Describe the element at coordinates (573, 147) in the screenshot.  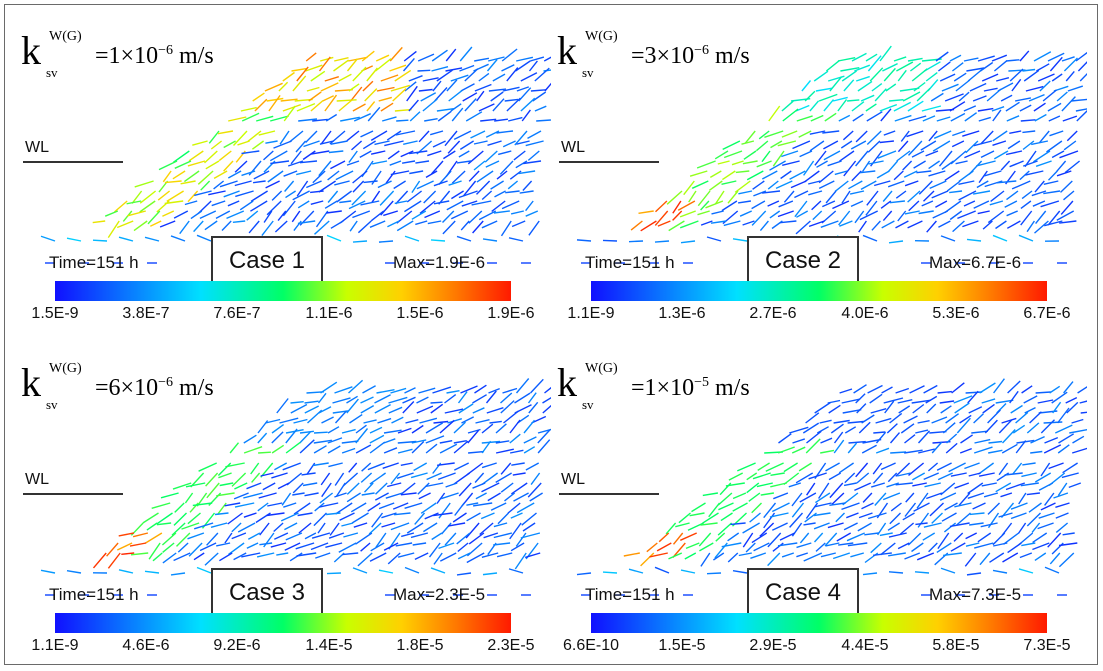
I see `water-level-label: WL` at that location.